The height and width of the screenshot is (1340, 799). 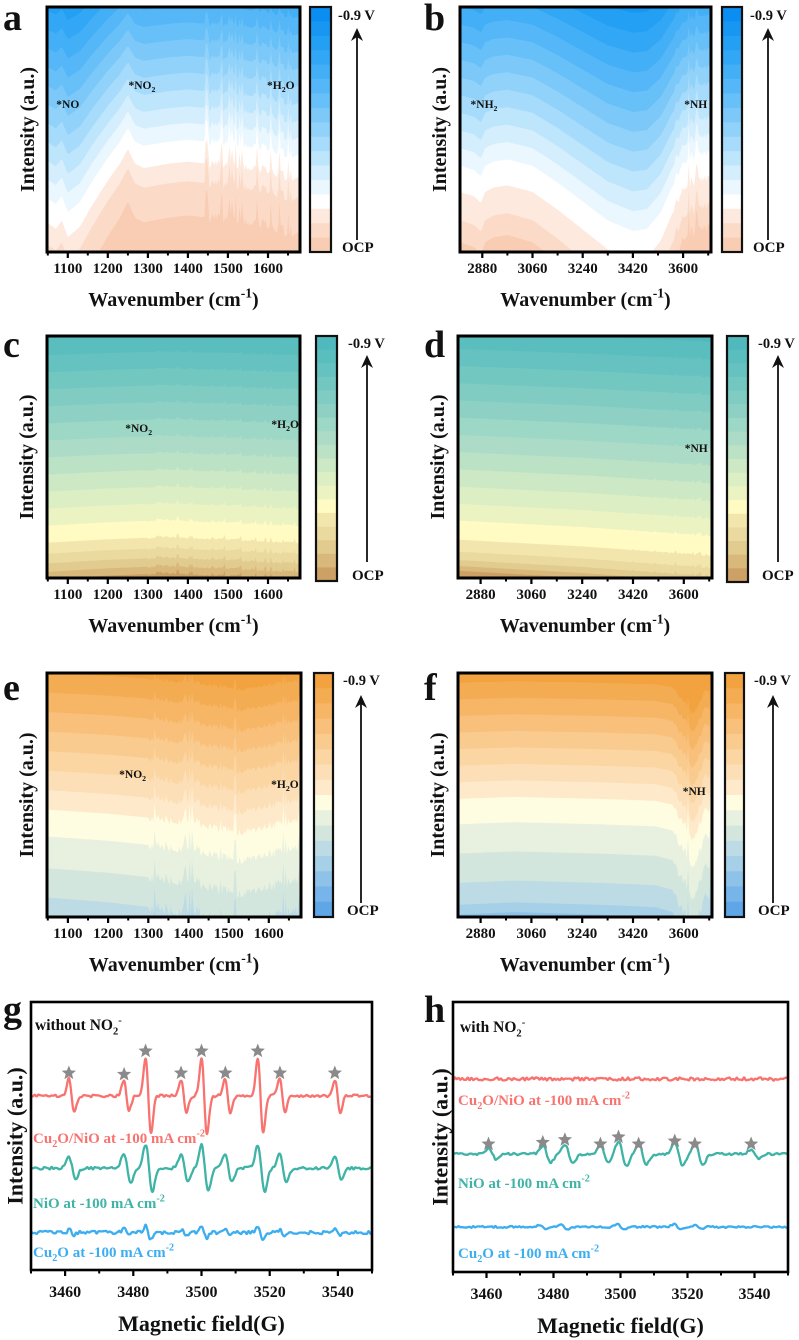 What do you see at coordinates (582, 934) in the screenshot?
I see `x-tick-label: 3240` at bounding box center [582, 934].